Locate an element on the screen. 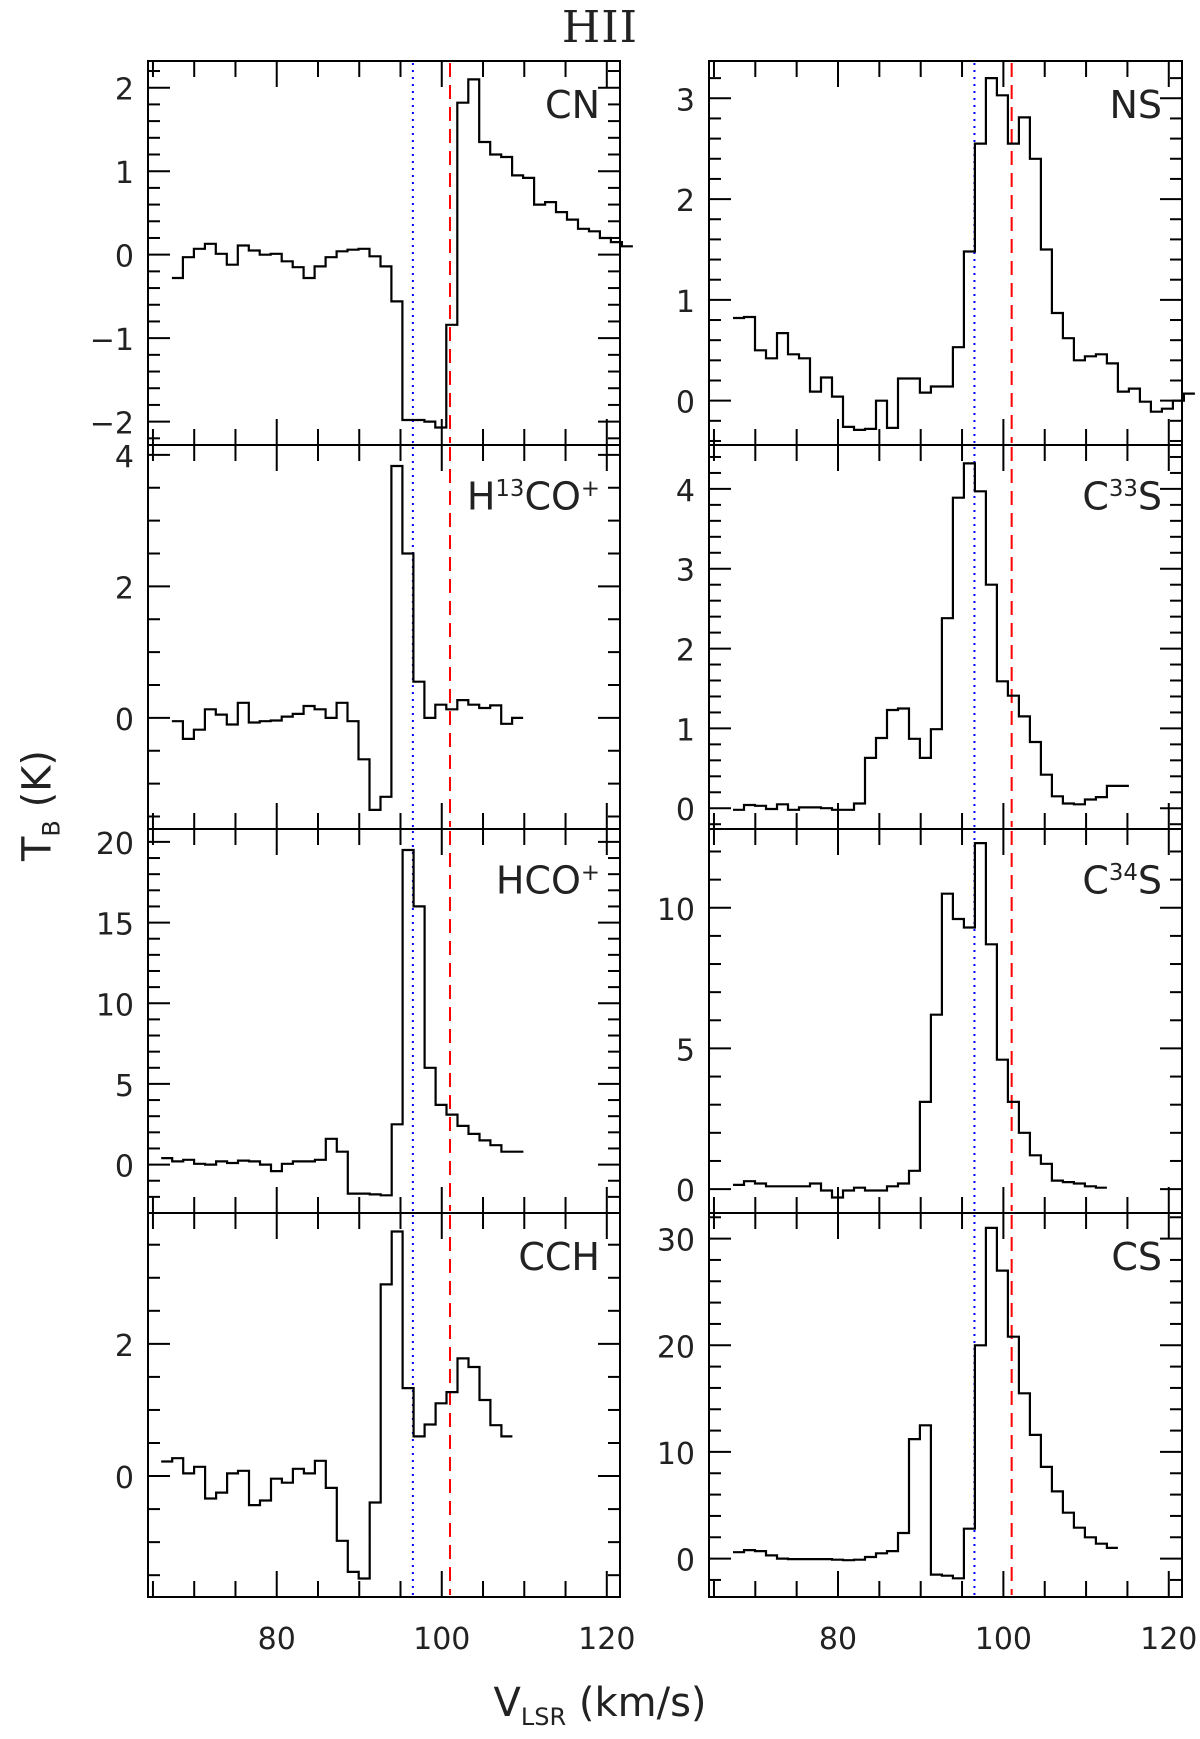  y-tick-label: 15 is located at coordinates (115, 925).